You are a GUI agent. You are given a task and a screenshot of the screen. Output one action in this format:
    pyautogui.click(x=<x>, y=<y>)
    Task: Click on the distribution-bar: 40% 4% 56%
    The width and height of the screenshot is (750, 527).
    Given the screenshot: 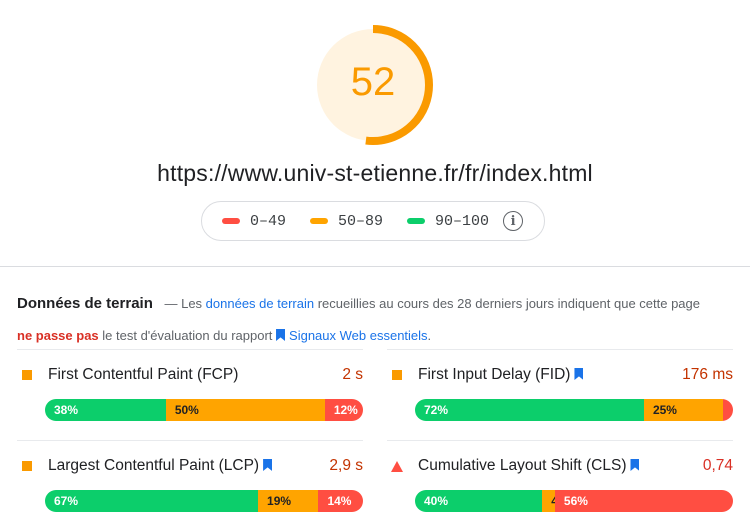 What is the action you would take?
    pyautogui.click(x=574, y=501)
    